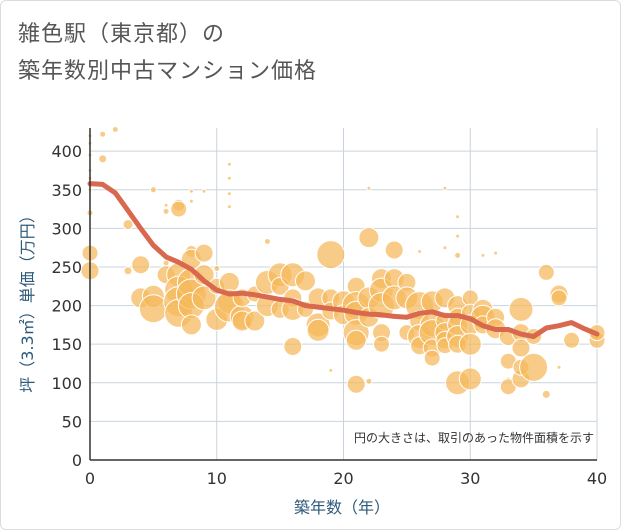 The width and height of the screenshot is (621, 530). I want to click on bubble-size-note: 円の大きさは、取引のあった物件面積を示す, so click(474, 437).